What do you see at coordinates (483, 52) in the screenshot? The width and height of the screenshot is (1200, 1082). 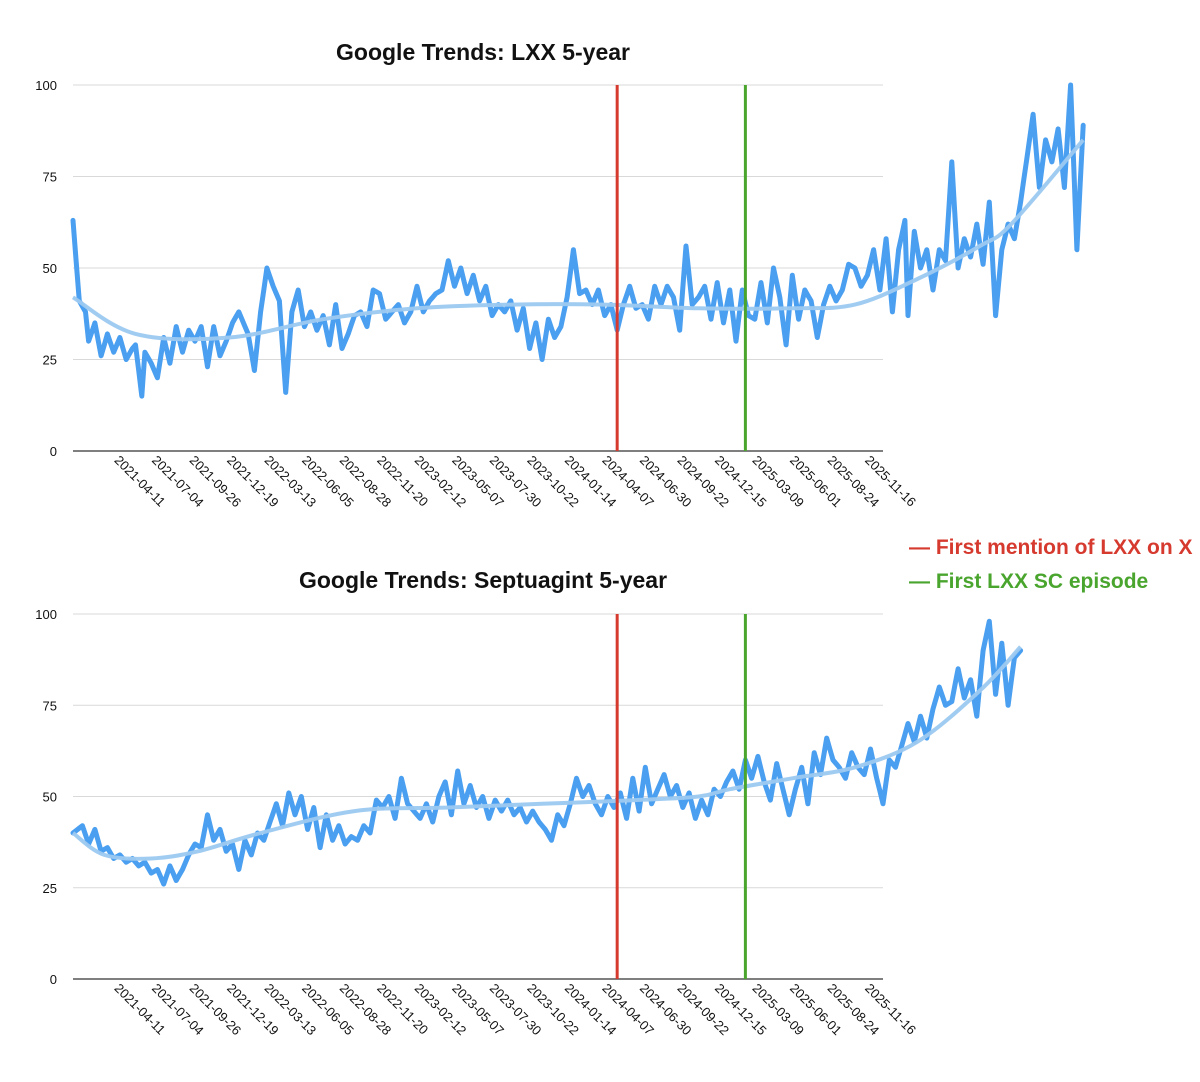 I see `chart-title: Google Trends: LXX 5-year` at bounding box center [483, 52].